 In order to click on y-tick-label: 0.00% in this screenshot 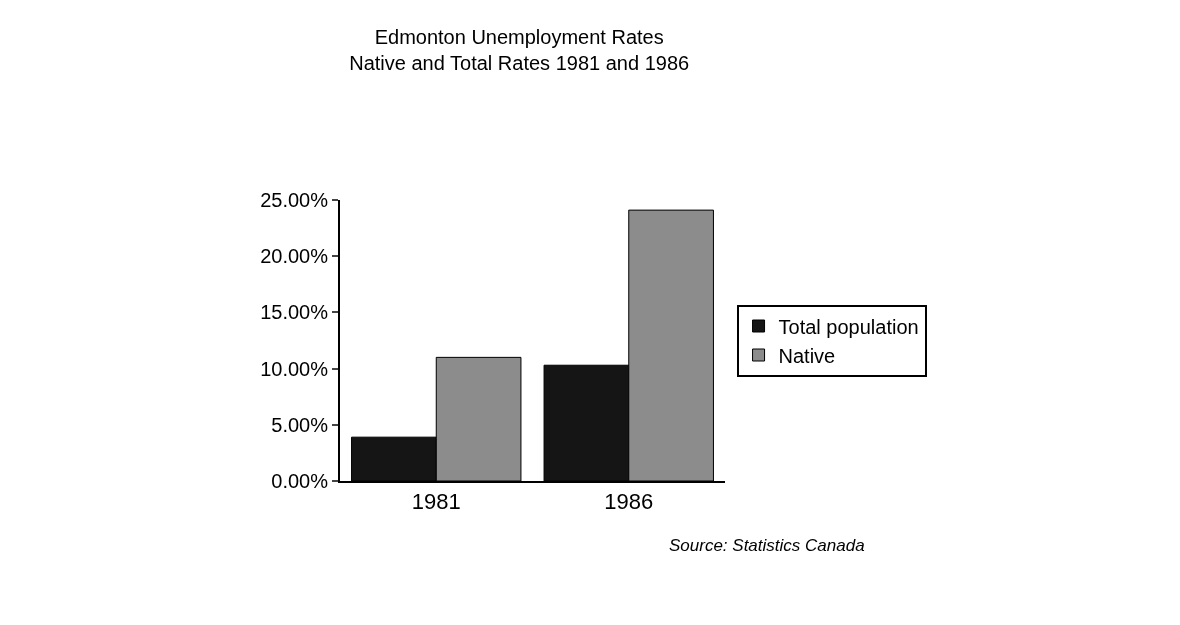, I will do `click(300, 481)`.